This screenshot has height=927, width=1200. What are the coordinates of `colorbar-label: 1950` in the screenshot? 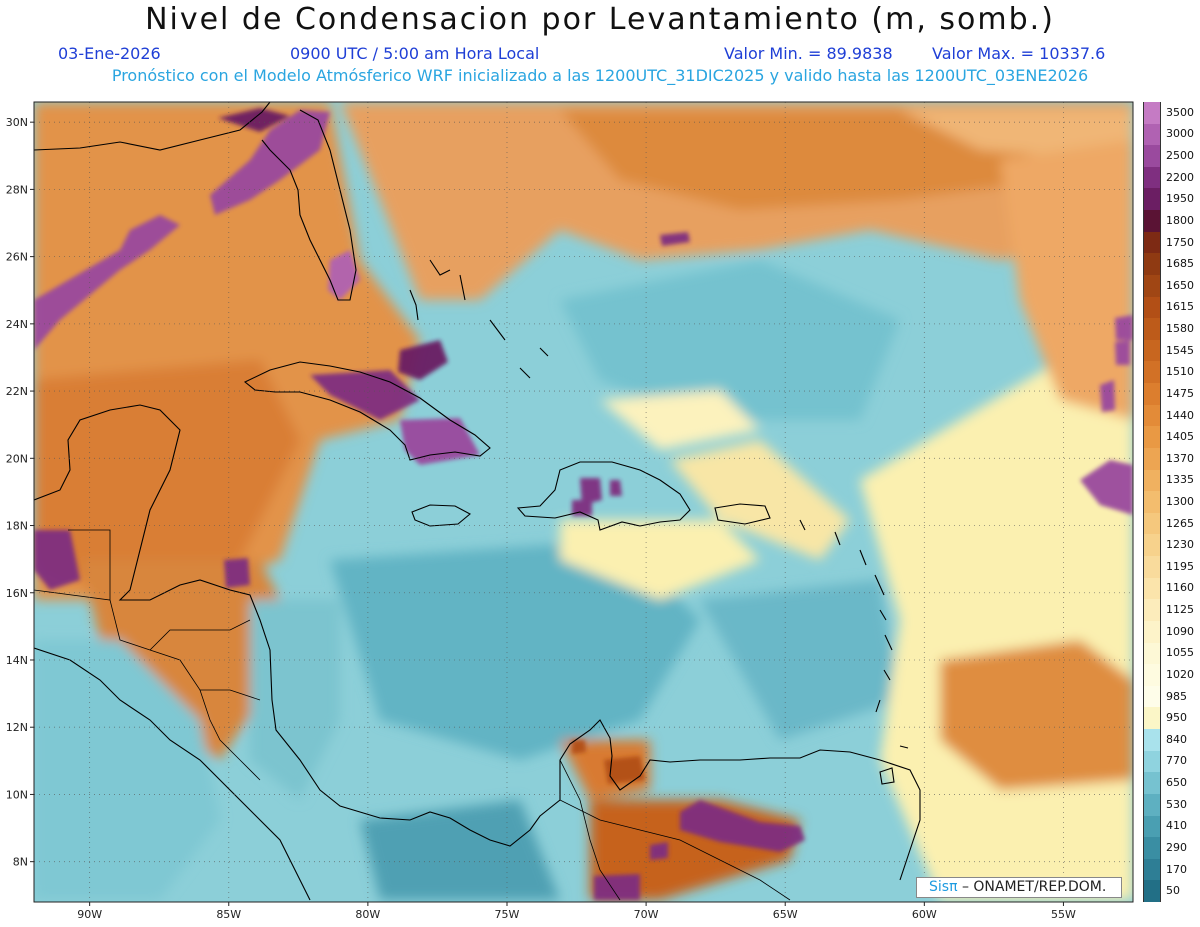 It's located at (1180, 199).